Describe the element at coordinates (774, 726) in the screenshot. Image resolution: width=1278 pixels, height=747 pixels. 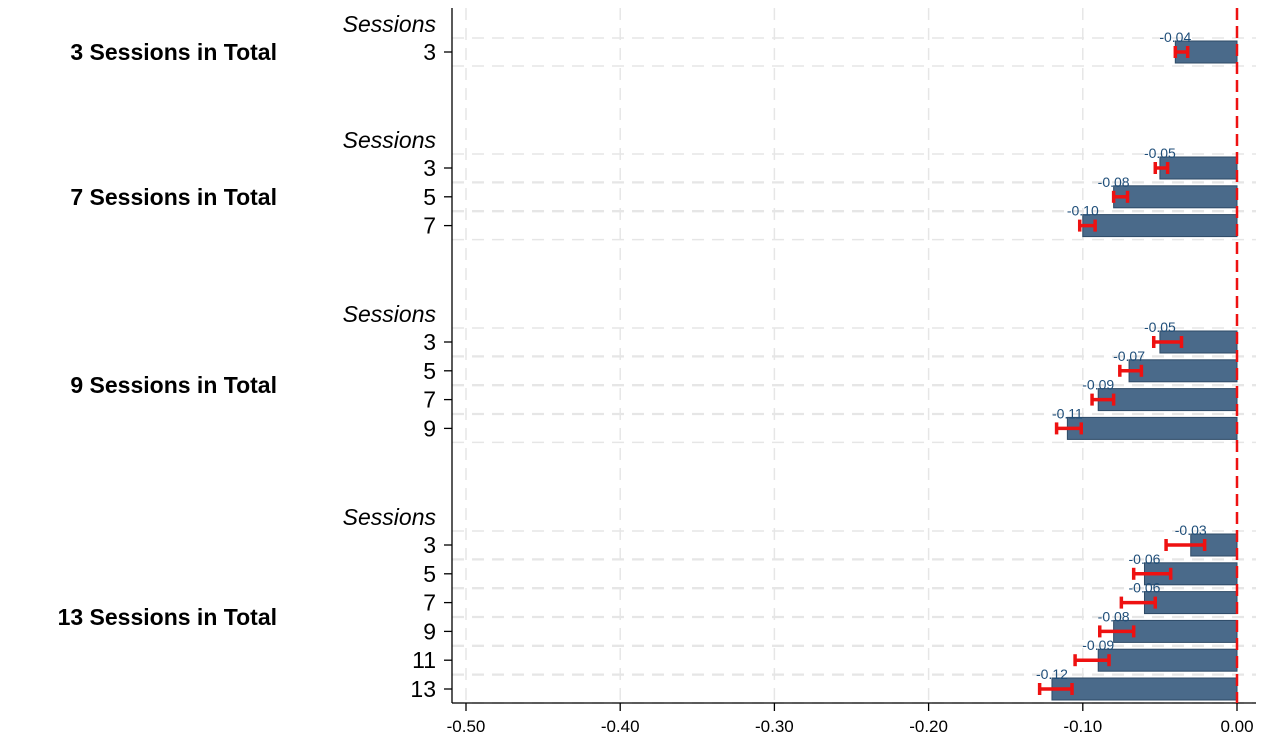
I see `x-tick-label: -0.30` at that location.